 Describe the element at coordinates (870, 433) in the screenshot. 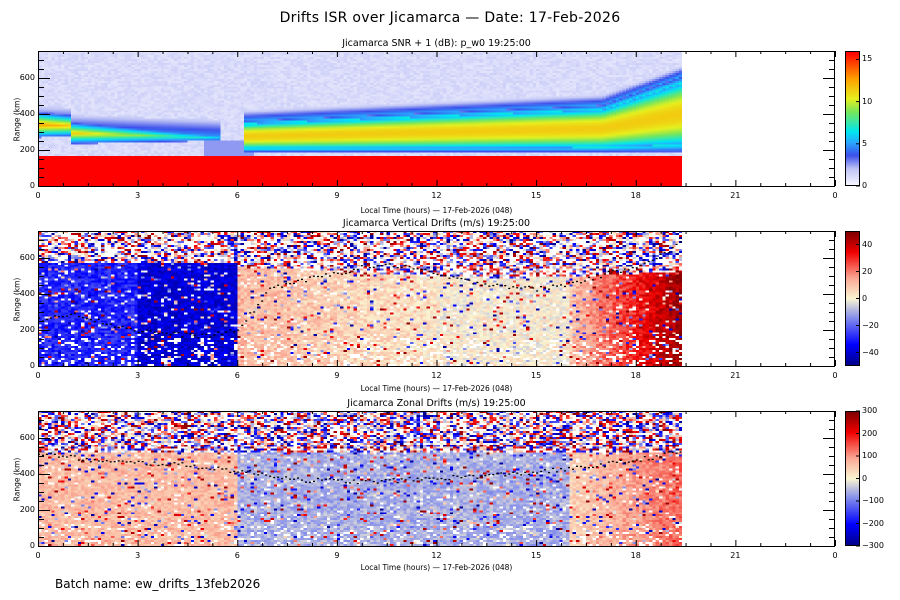

I see `colorbar-tick-label: 200` at that location.